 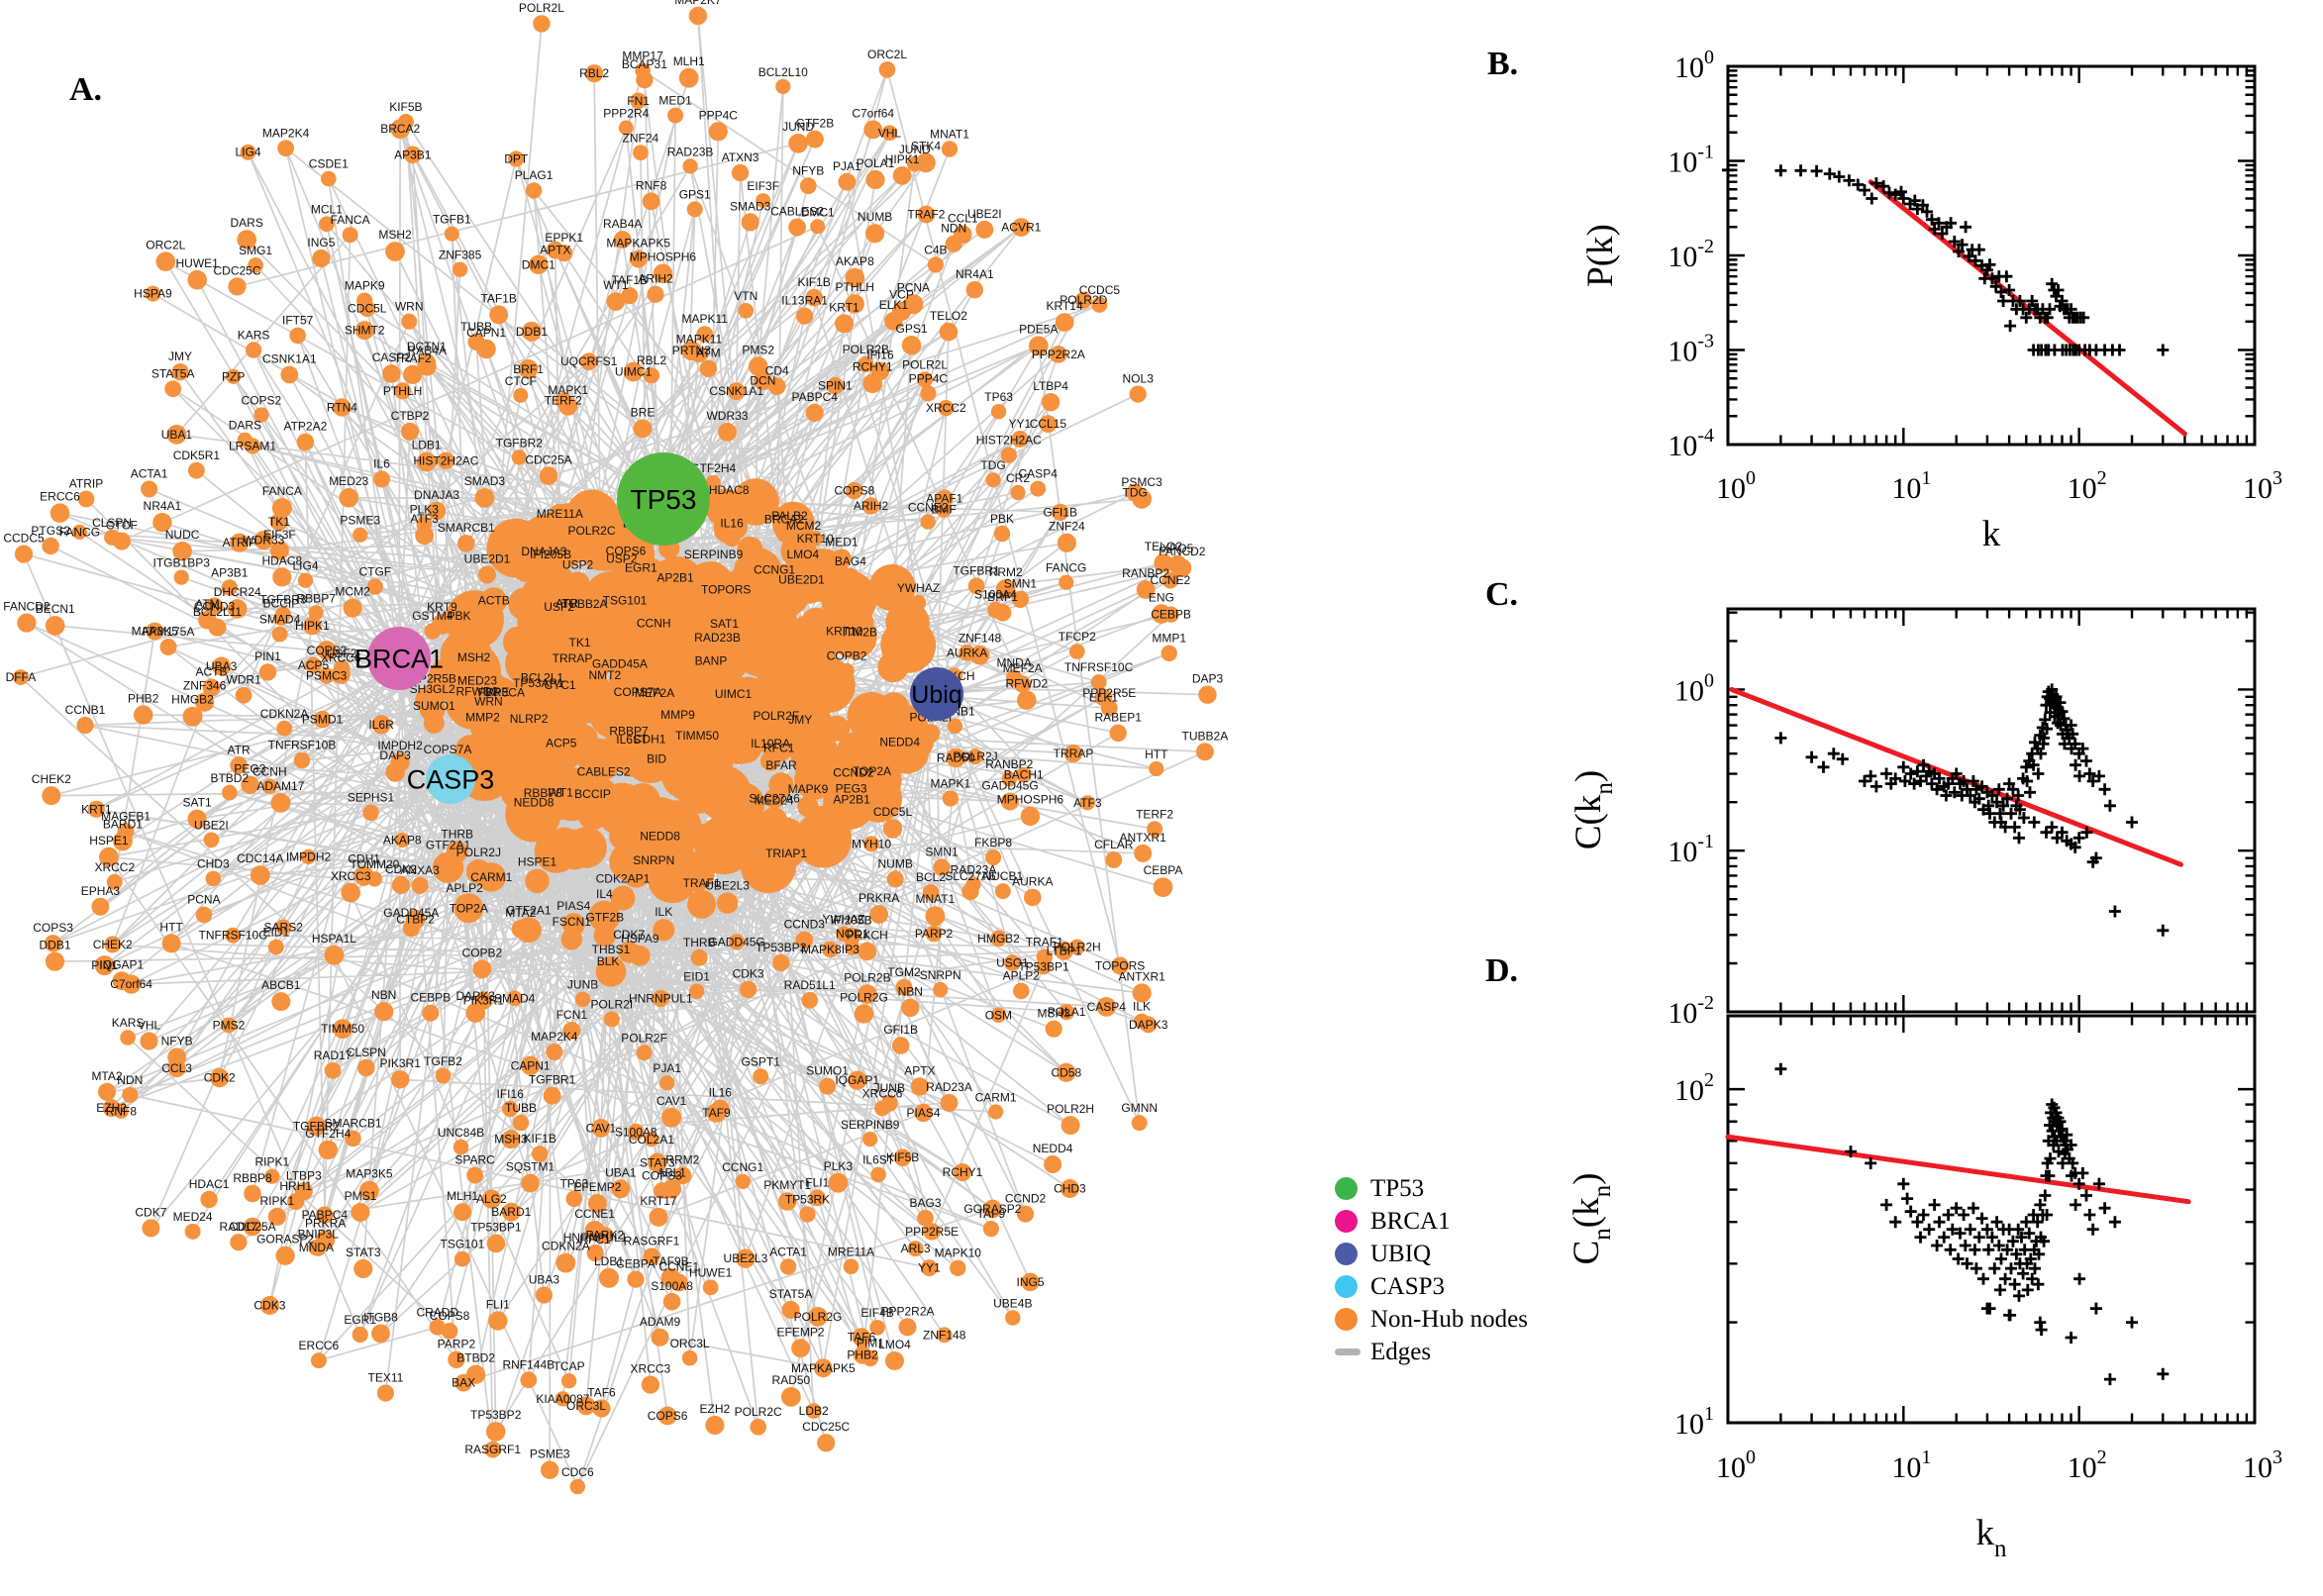 What do you see at coordinates (364, 859) in the screenshot?
I see `node-label: CDH1` at bounding box center [364, 859].